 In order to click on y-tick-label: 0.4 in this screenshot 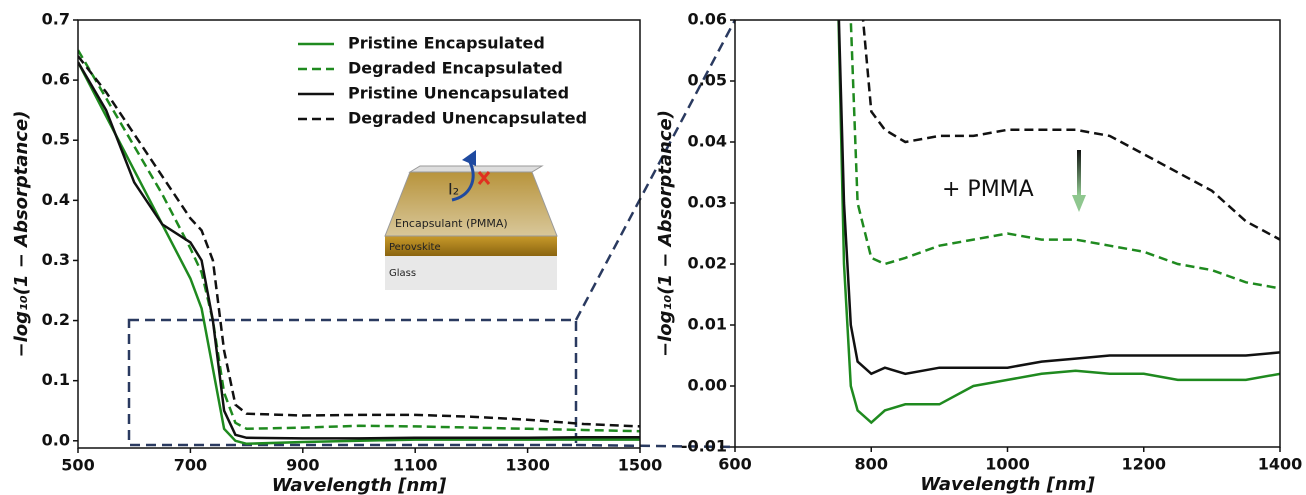, I will do `click(56, 199)`.